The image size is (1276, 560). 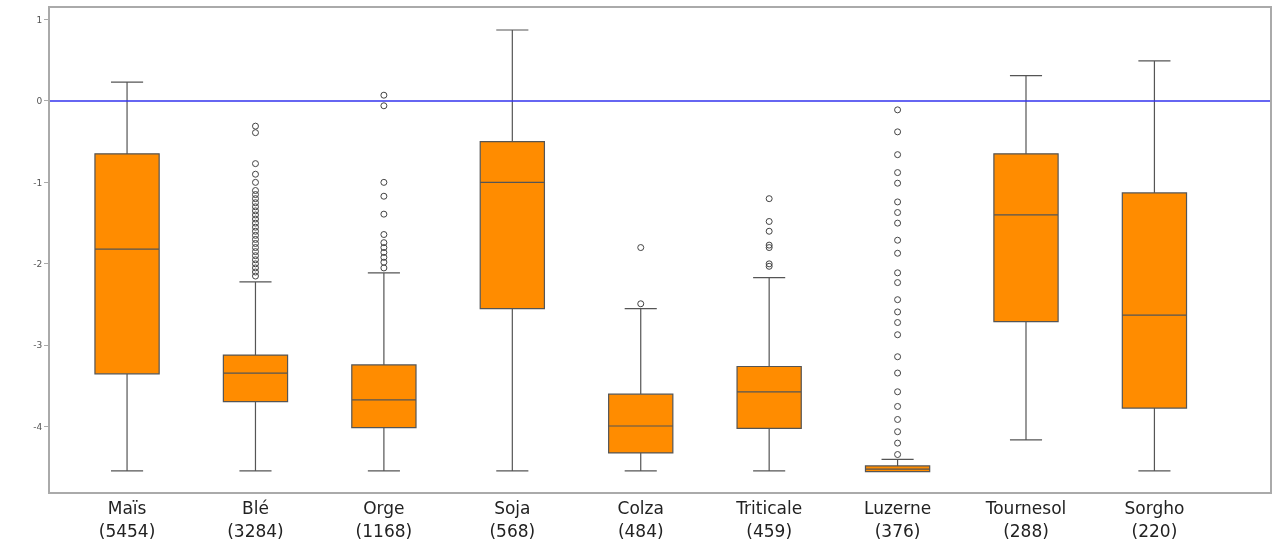 What do you see at coordinates (512, 519) in the screenshot?
I see `x-tick-label: Soja (568)` at bounding box center [512, 519].